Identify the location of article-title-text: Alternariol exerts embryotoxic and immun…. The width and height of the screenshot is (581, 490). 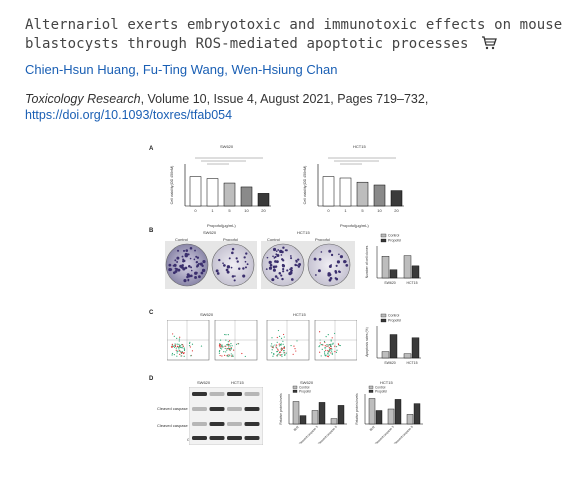
(294, 34).